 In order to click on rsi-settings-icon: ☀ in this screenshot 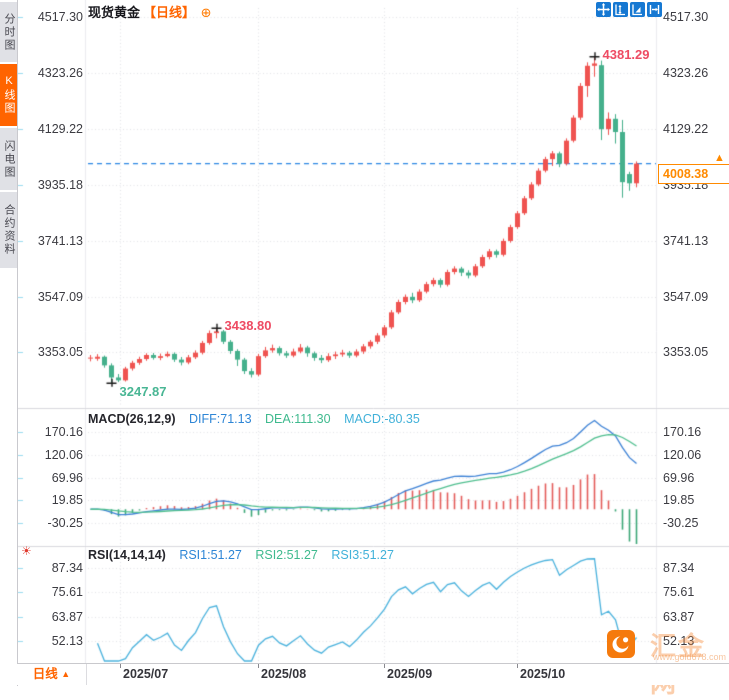, I will do `click(26, 551)`.